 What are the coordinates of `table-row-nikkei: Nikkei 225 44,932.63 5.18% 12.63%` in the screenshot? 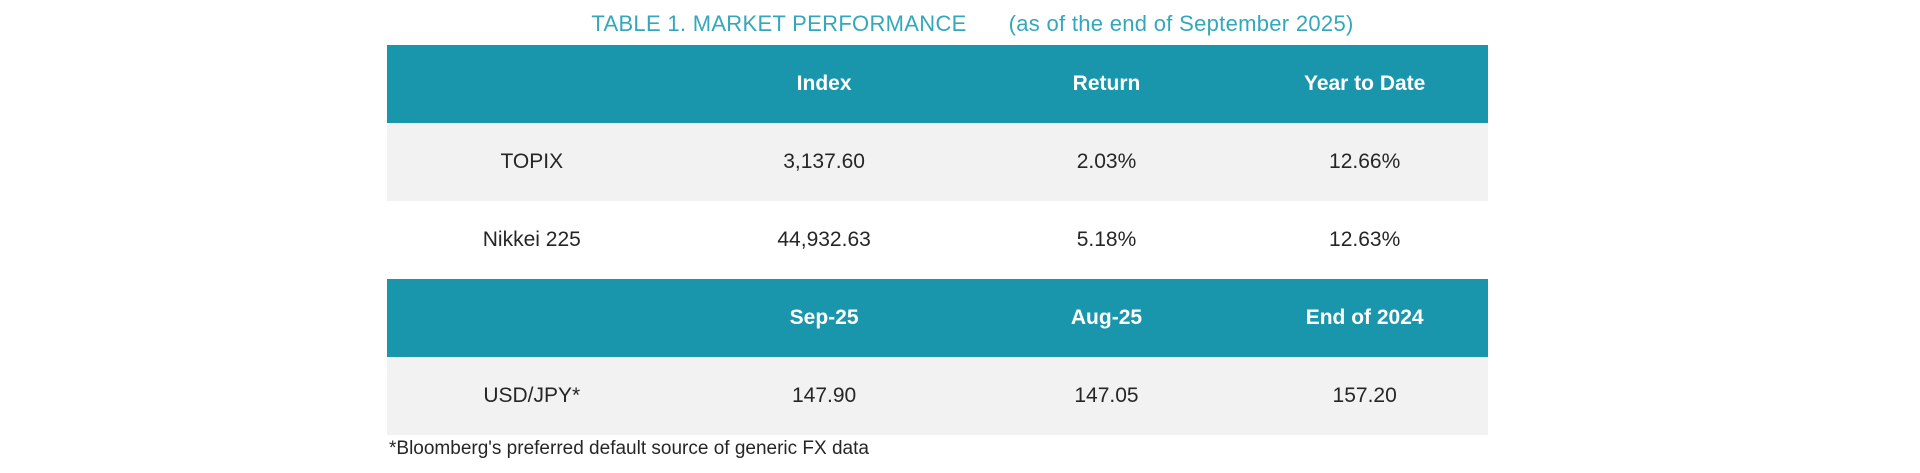 It's located at (937, 240).